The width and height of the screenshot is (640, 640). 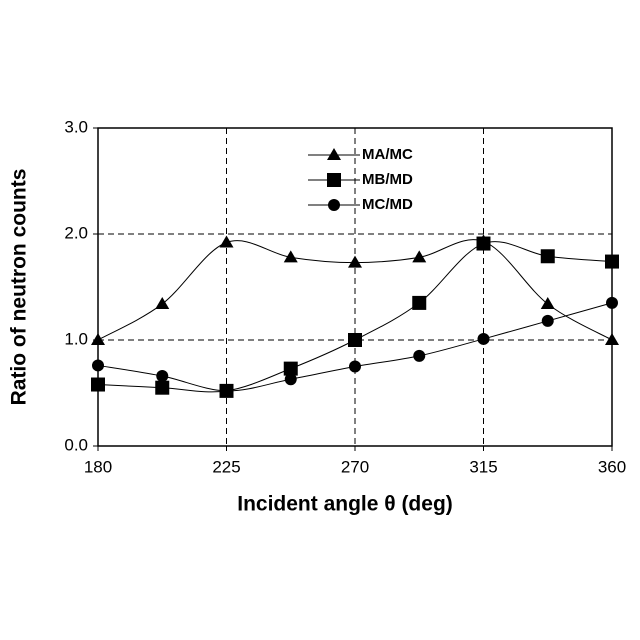 I want to click on legend-label: MA/MC, so click(x=387, y=154).